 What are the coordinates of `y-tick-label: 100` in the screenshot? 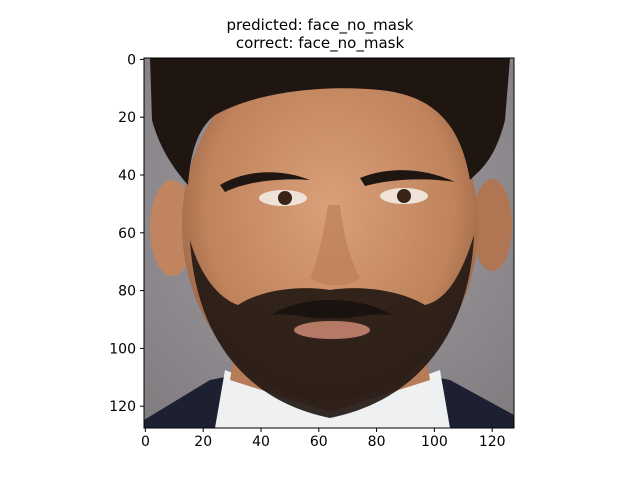 It's located at (122, 349).